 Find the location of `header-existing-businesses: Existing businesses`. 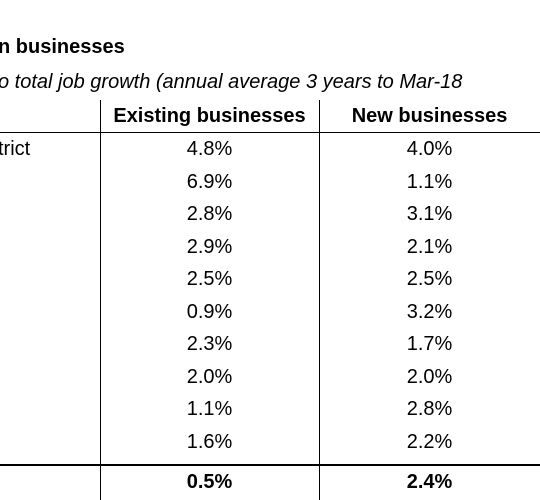

header-existing-businesses: Existing businesses is located at coordinates (209, 116).